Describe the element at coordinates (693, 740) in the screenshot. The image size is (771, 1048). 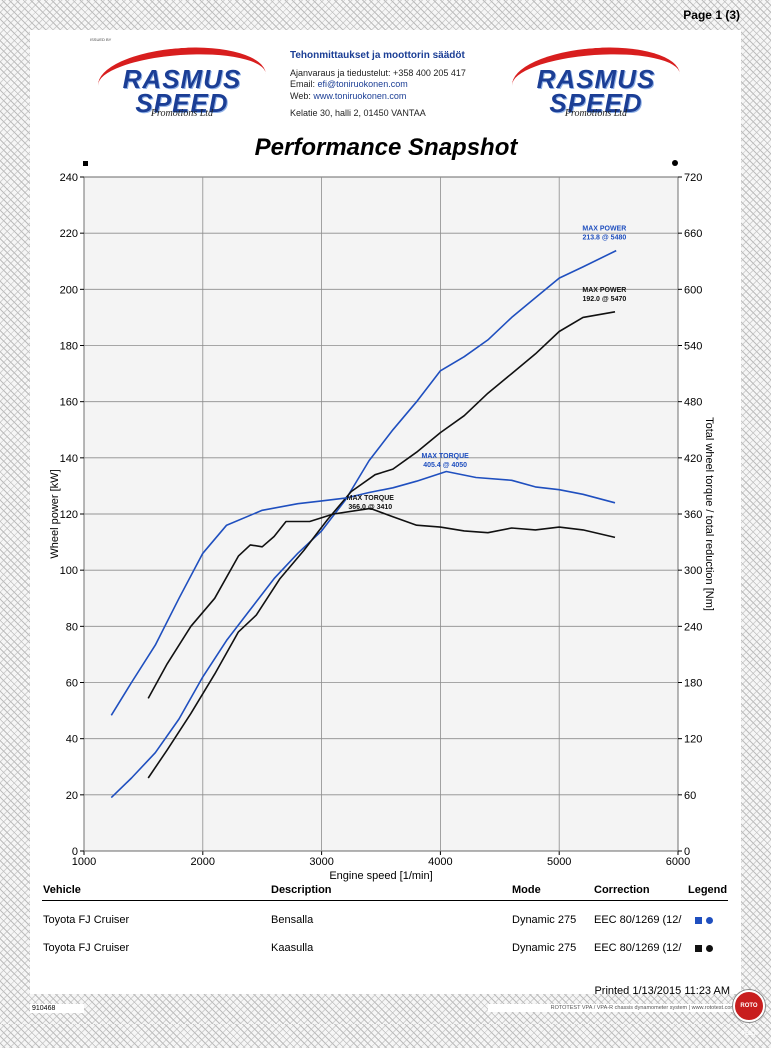
I see `y2-tick-label: 120` at that location.